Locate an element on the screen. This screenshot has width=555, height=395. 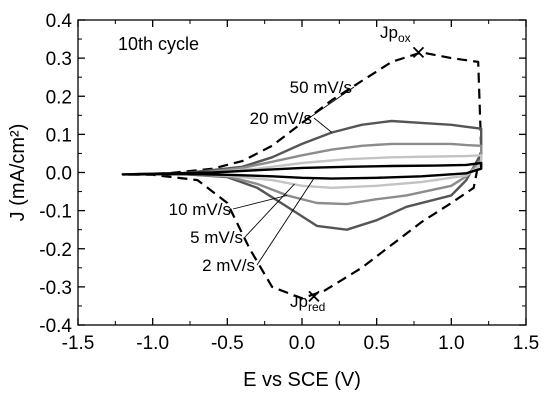
y-tick-label-2: -0.2 is located at coordinates (55, 250).